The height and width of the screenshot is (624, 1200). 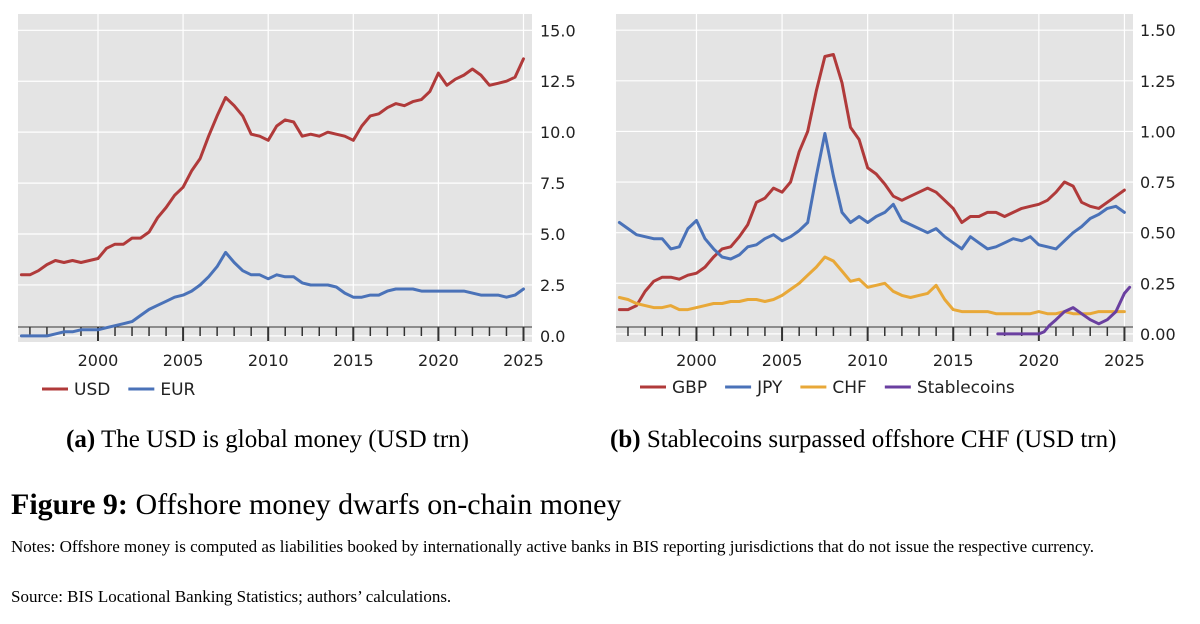 I want to click on legend-label-chf: CHF, so click(x=849, y=388).